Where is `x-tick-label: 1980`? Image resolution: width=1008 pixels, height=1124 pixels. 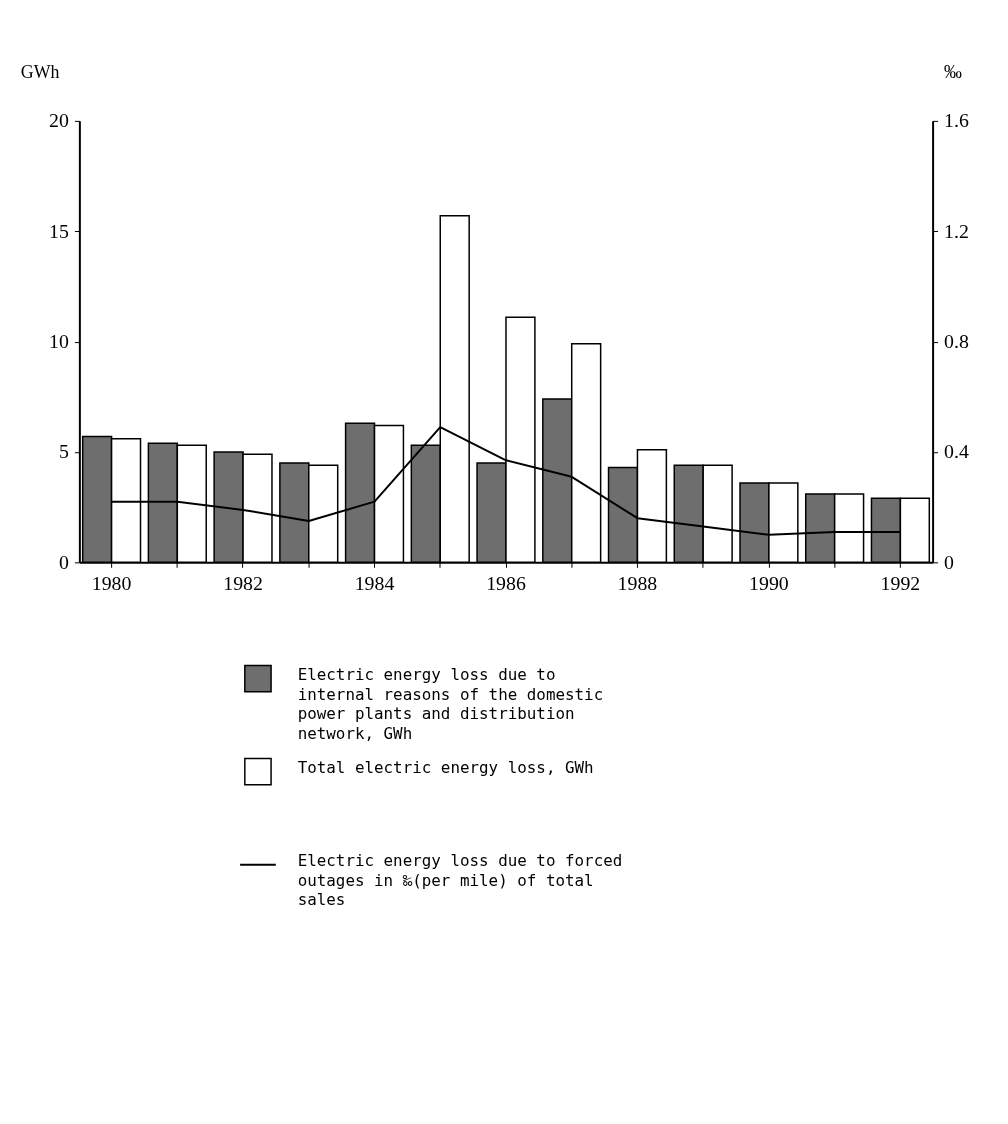
x-tick-label: 1980 is located at coordinates (111, 582).